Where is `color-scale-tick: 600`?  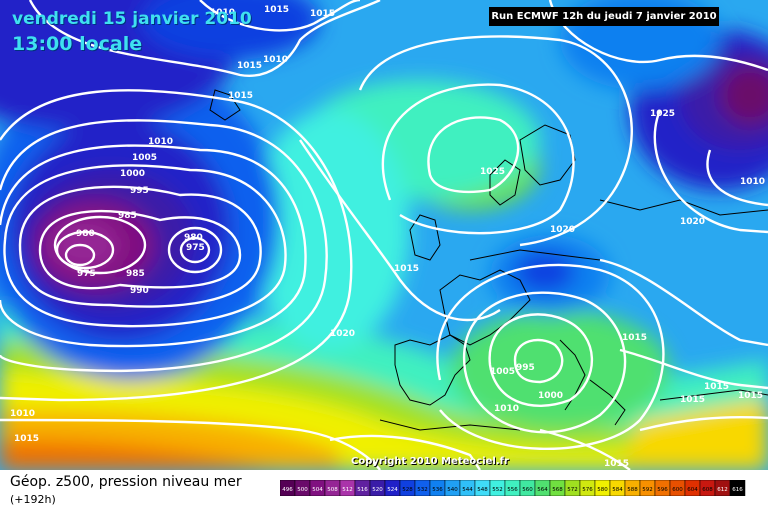 color-scale-tick: 600 is located at coordinates (677, 490).